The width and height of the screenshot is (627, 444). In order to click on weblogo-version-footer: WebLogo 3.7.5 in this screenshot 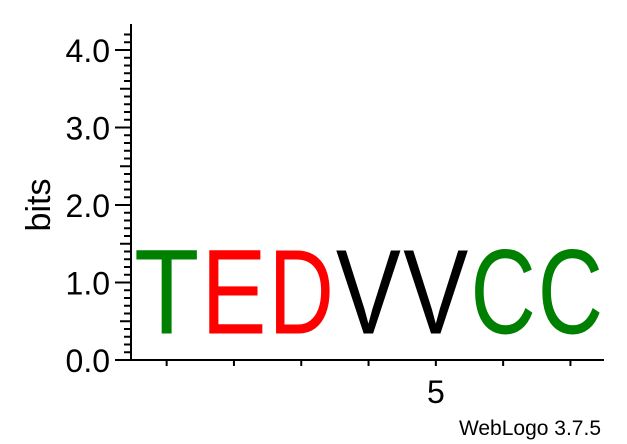, I will do `click(530, 428)`.